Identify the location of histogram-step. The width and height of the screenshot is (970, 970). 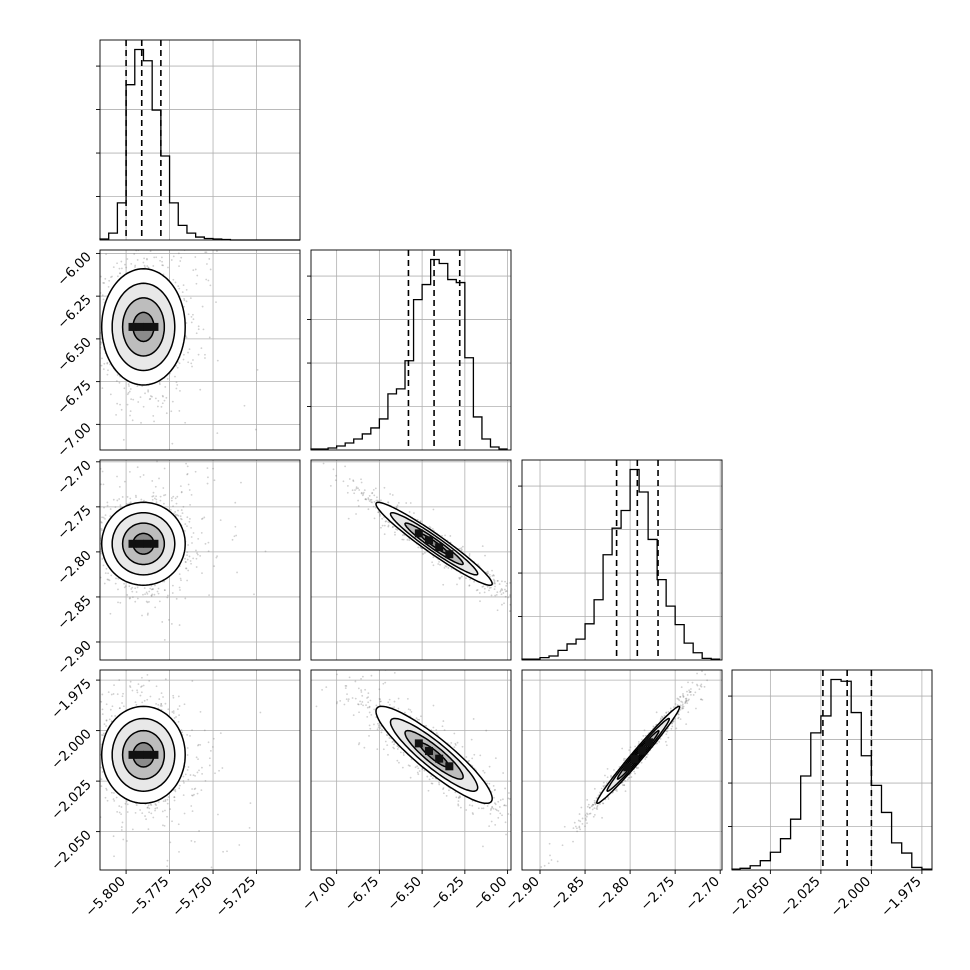
(831, 774).